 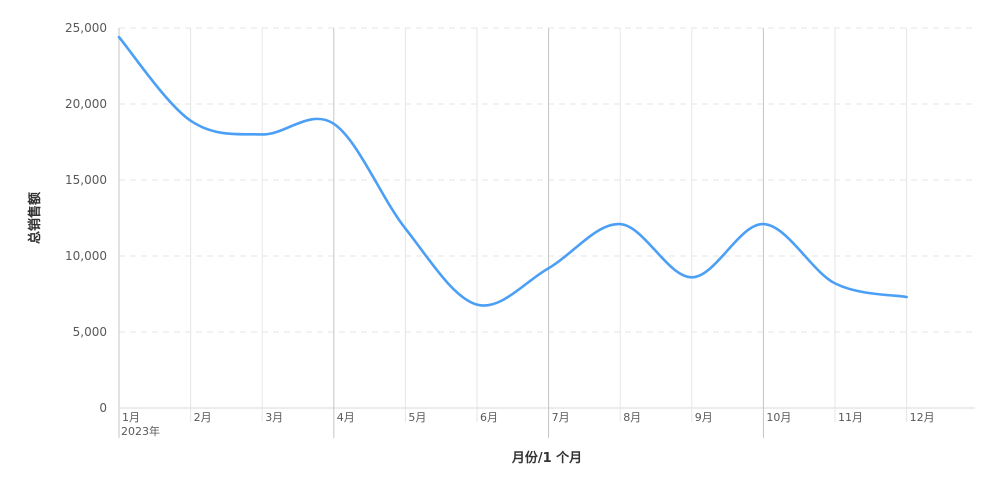 What do you see at coordinates (90, 332) in the screenshot?
I see `y-tick-label: 5,000` at bounding box center [90, 332].